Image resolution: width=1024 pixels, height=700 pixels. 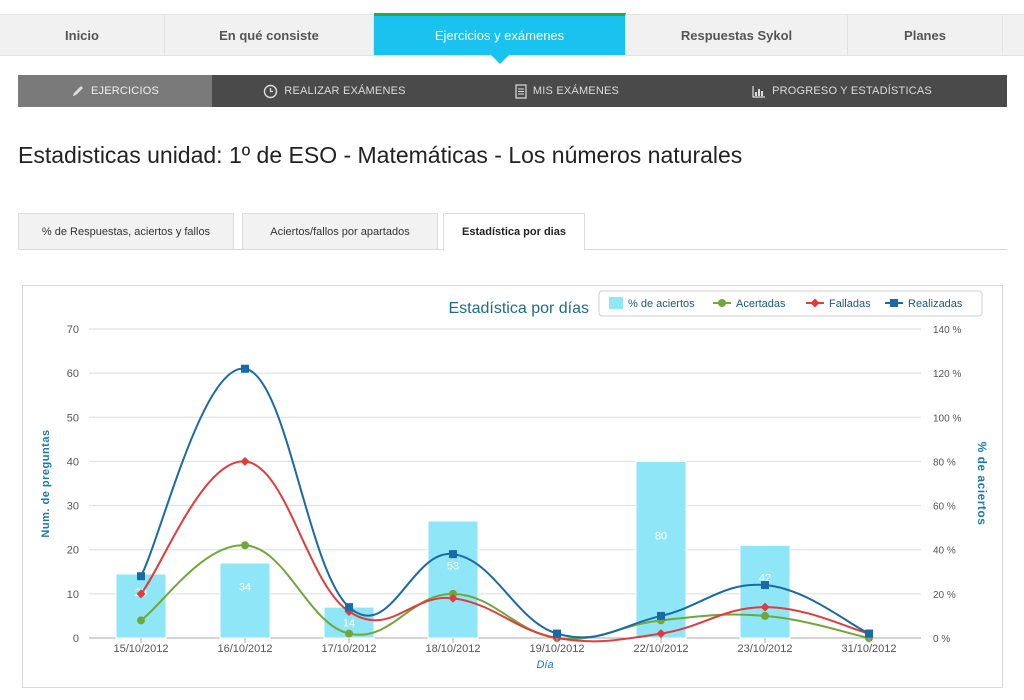 I want to click on x-tick-label: 31/10/2012, so click(x=868, y=649).